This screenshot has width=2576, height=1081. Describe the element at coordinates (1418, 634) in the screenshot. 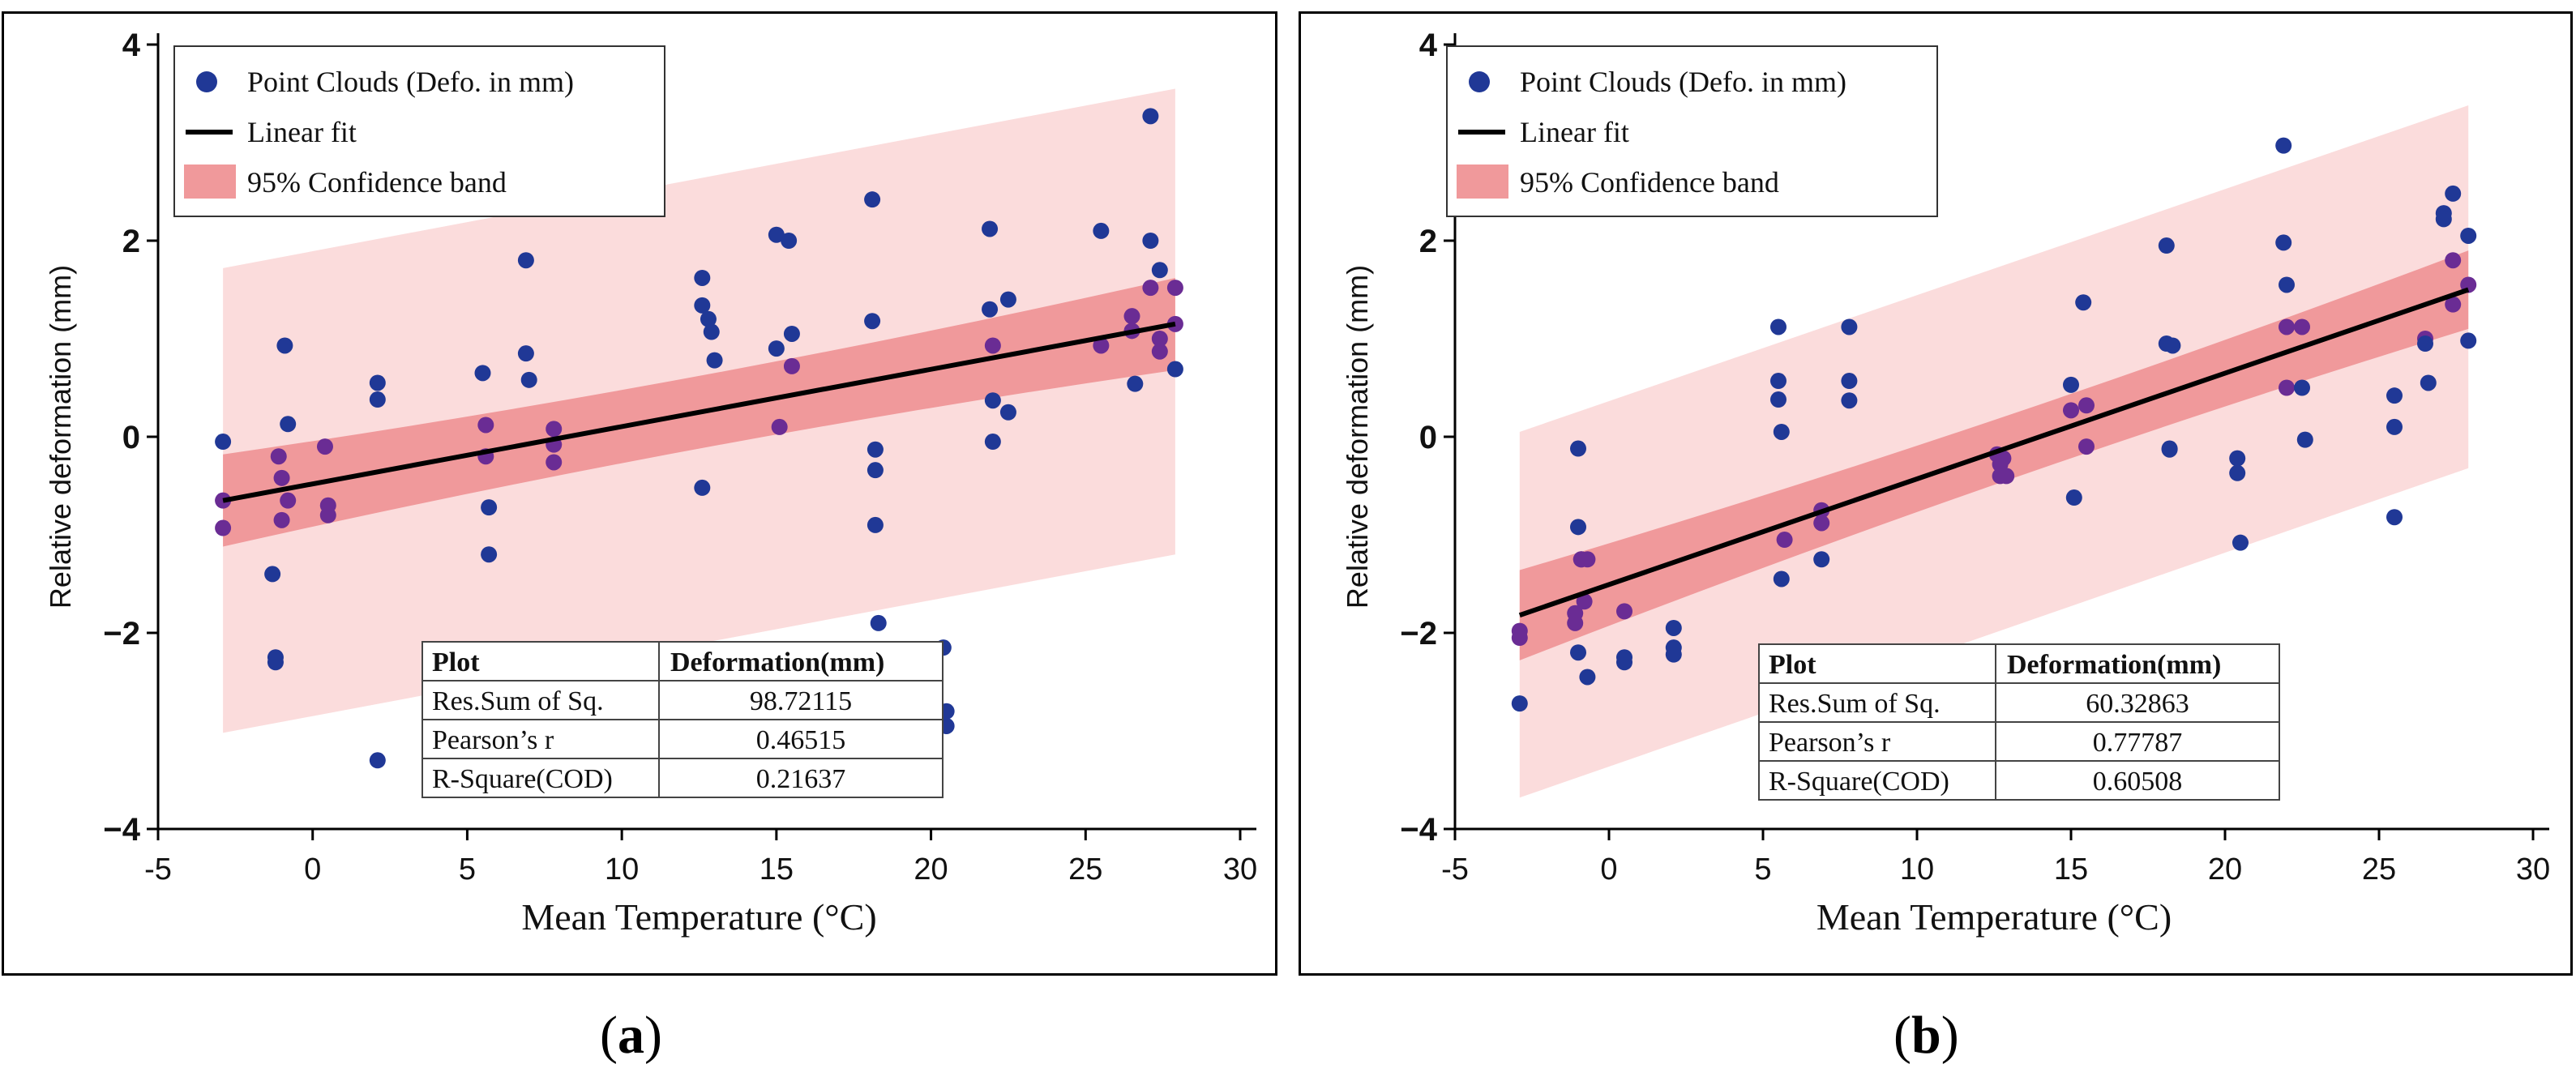

I see `y-tick-label: −2` at that location.